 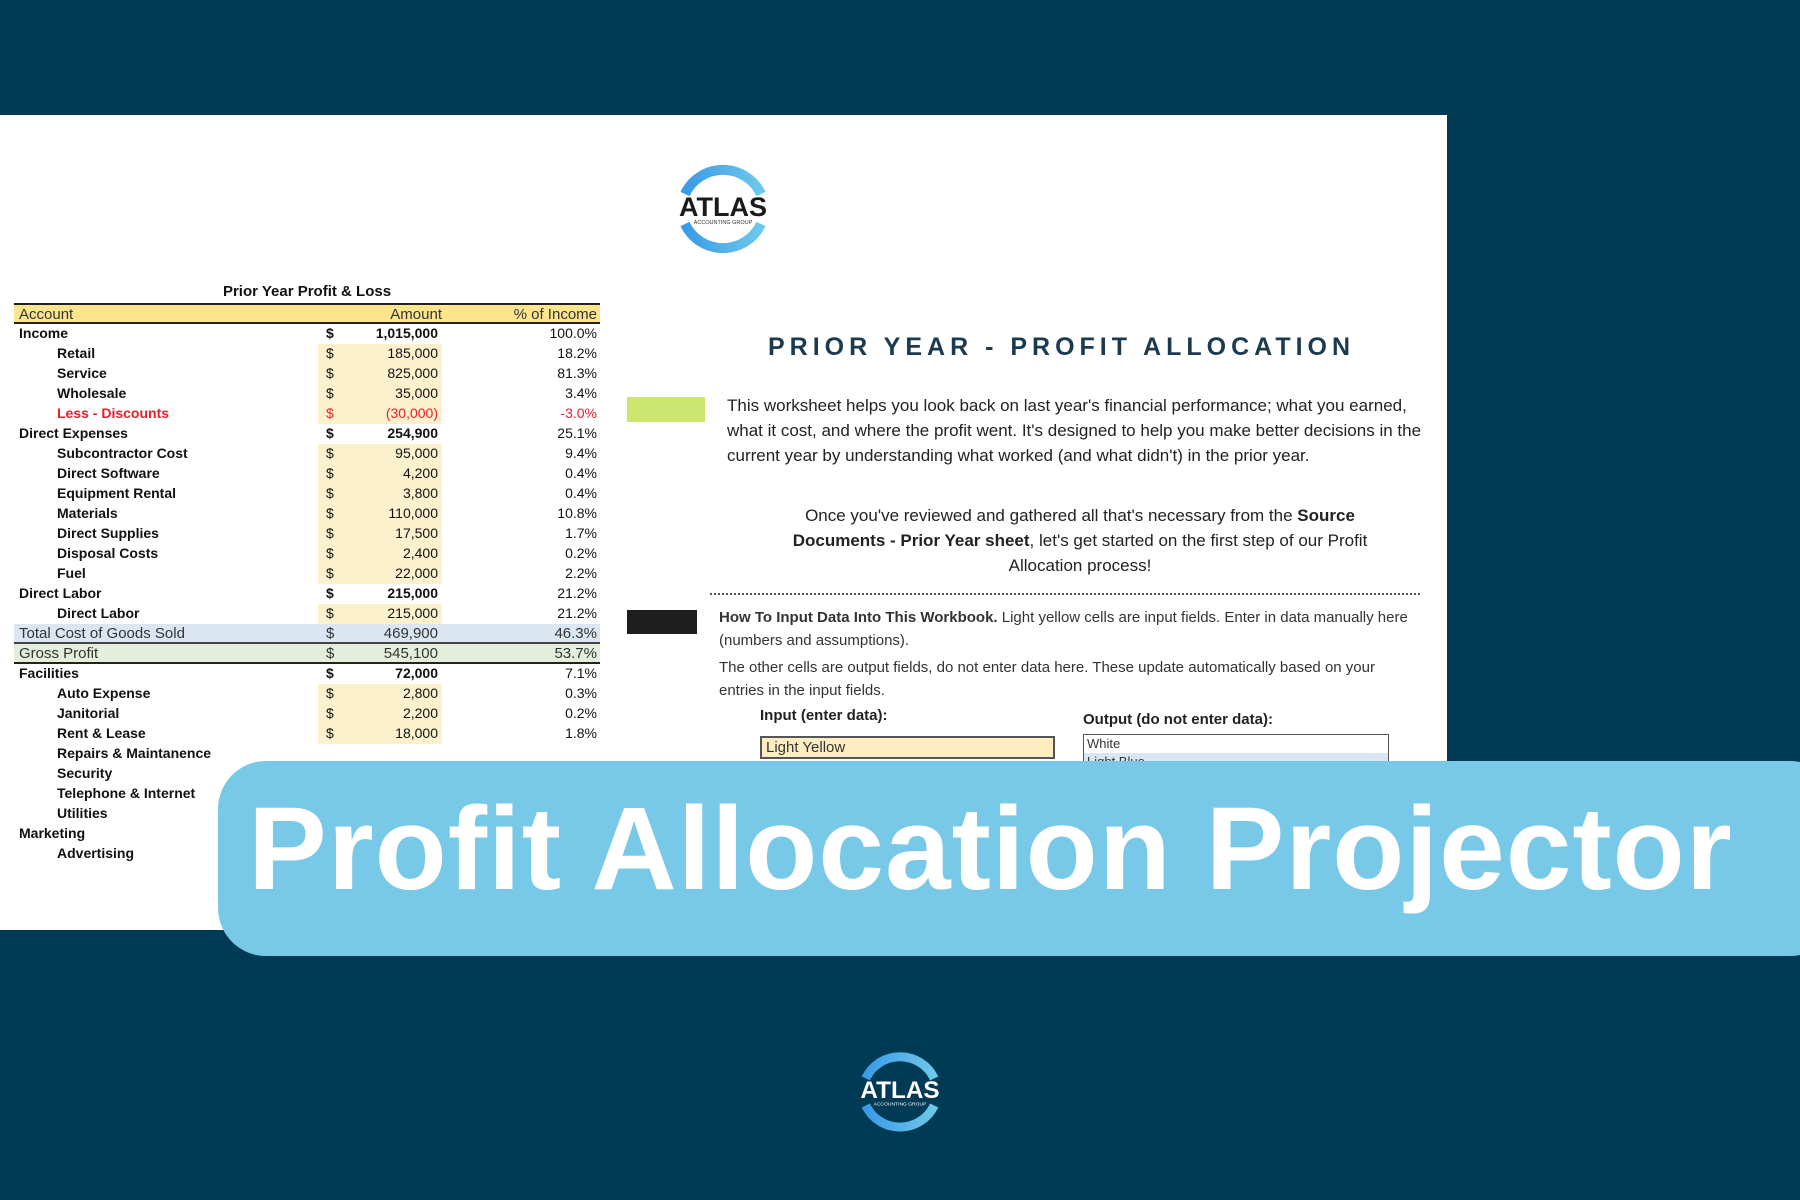 I want to click on amount: 254,900, so click(x=412, y=433).